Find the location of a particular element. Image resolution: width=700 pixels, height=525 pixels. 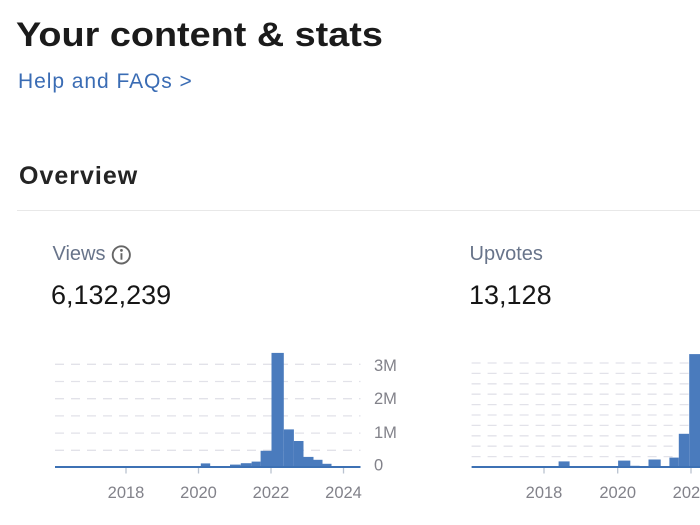

svg-text: 3M is located at coordinates (385, 366).